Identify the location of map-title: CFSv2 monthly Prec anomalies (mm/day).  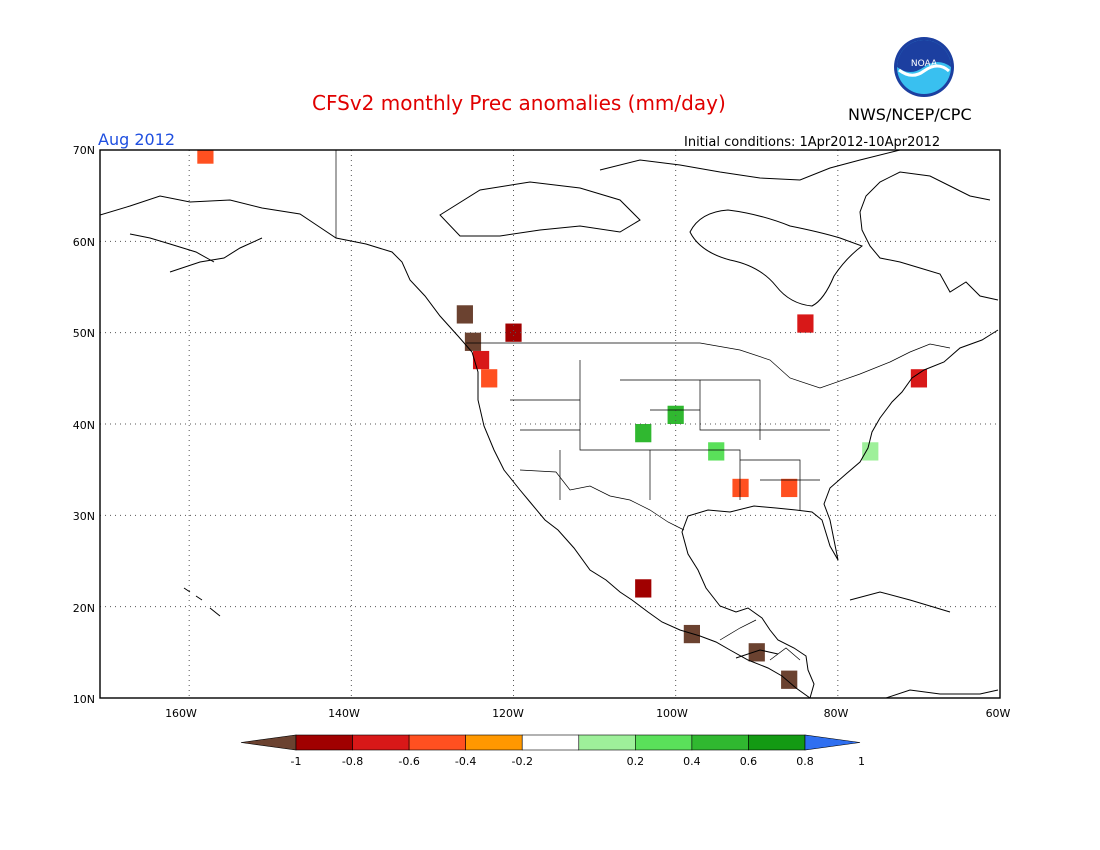
(519, 103).